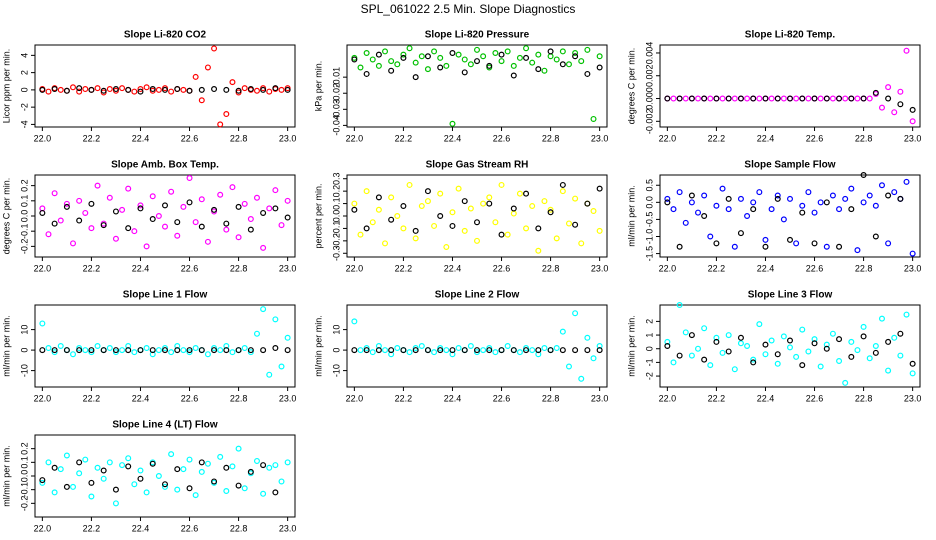 The width and height of the screenshot is (936, 540). I want to click on plot-frame, so click(477, 216).